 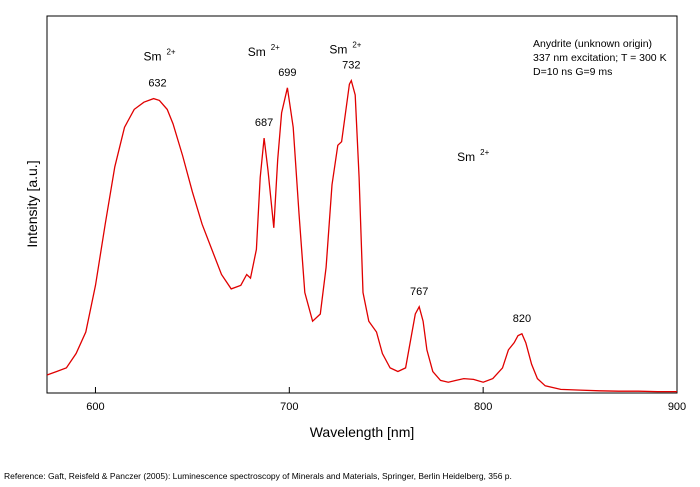 I want to click on peak-label-699: 699, so click(x=287, y=73).